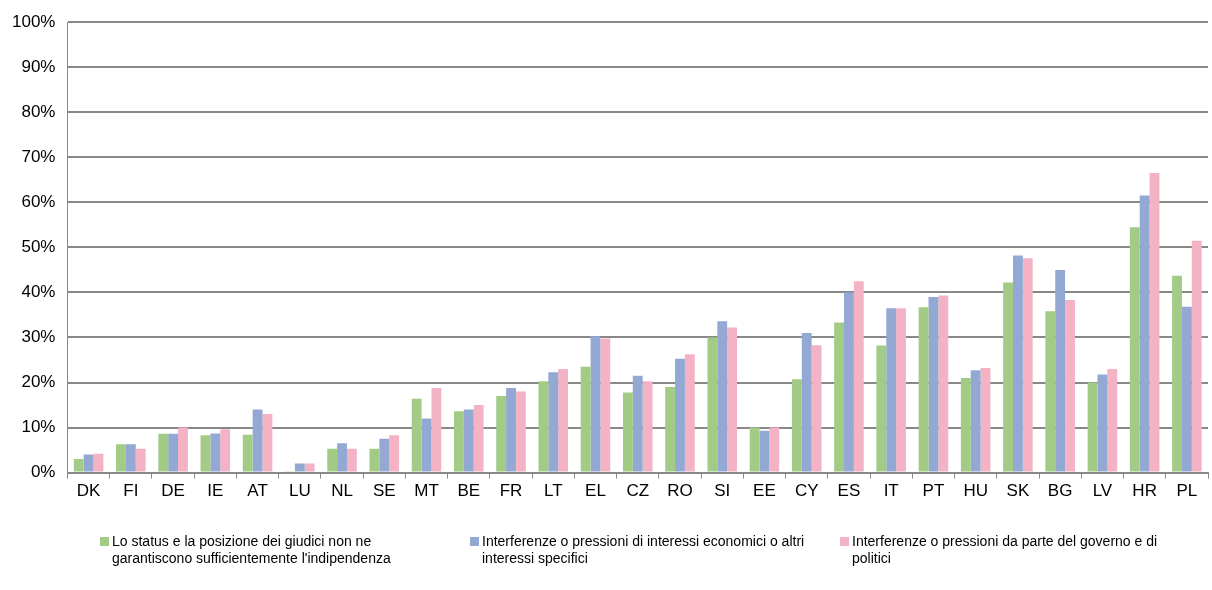 The width and height of the screenshot is (1212, 590). I want to click on x-tick-label: DE, so click(173, 491).